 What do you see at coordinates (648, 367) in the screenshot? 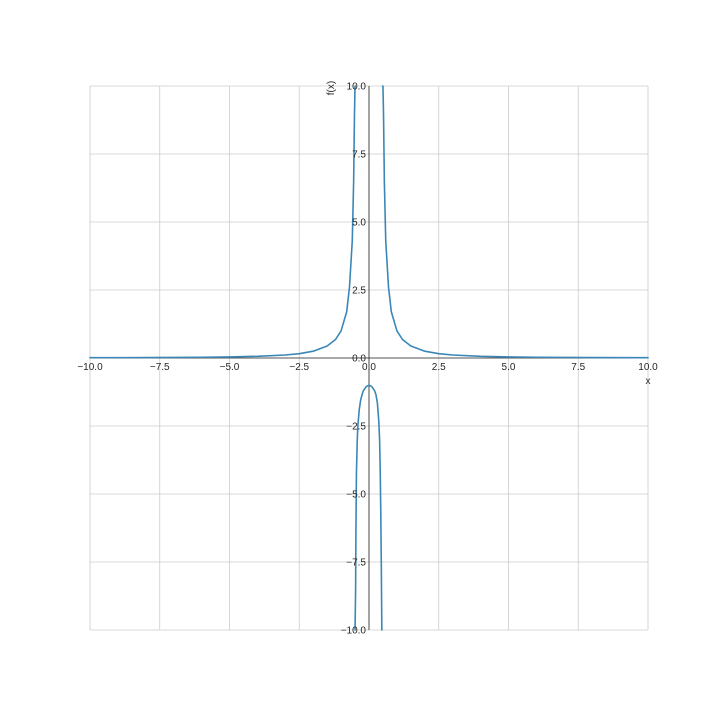
I see `x-tick-label: 10.0` at bounding box center [648, 367].